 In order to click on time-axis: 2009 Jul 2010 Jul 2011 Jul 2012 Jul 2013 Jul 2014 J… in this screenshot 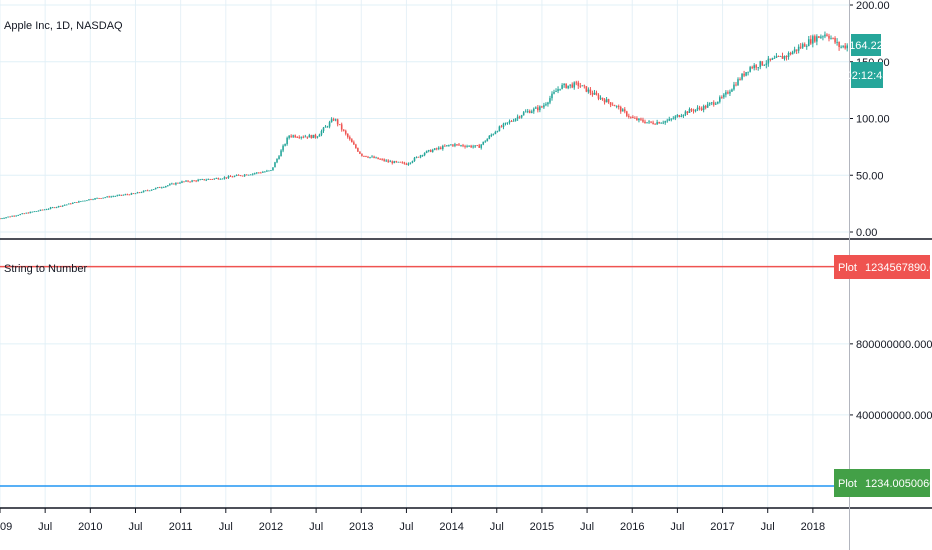, I will do `click(412, 520)`.